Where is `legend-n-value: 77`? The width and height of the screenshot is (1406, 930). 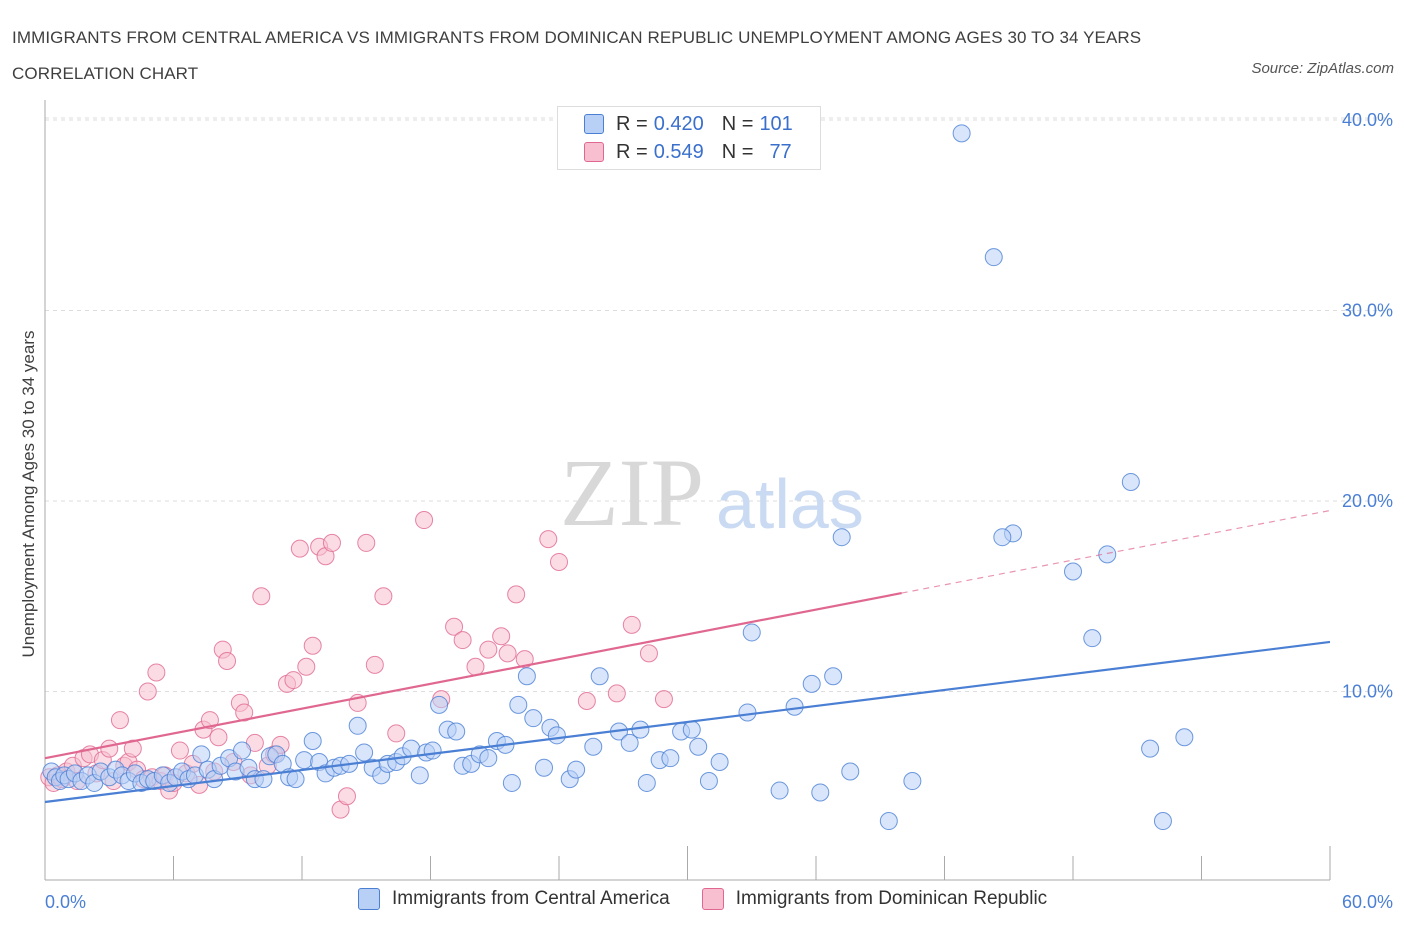
legend-n-value: 77 is located at coordinates (780, 151).